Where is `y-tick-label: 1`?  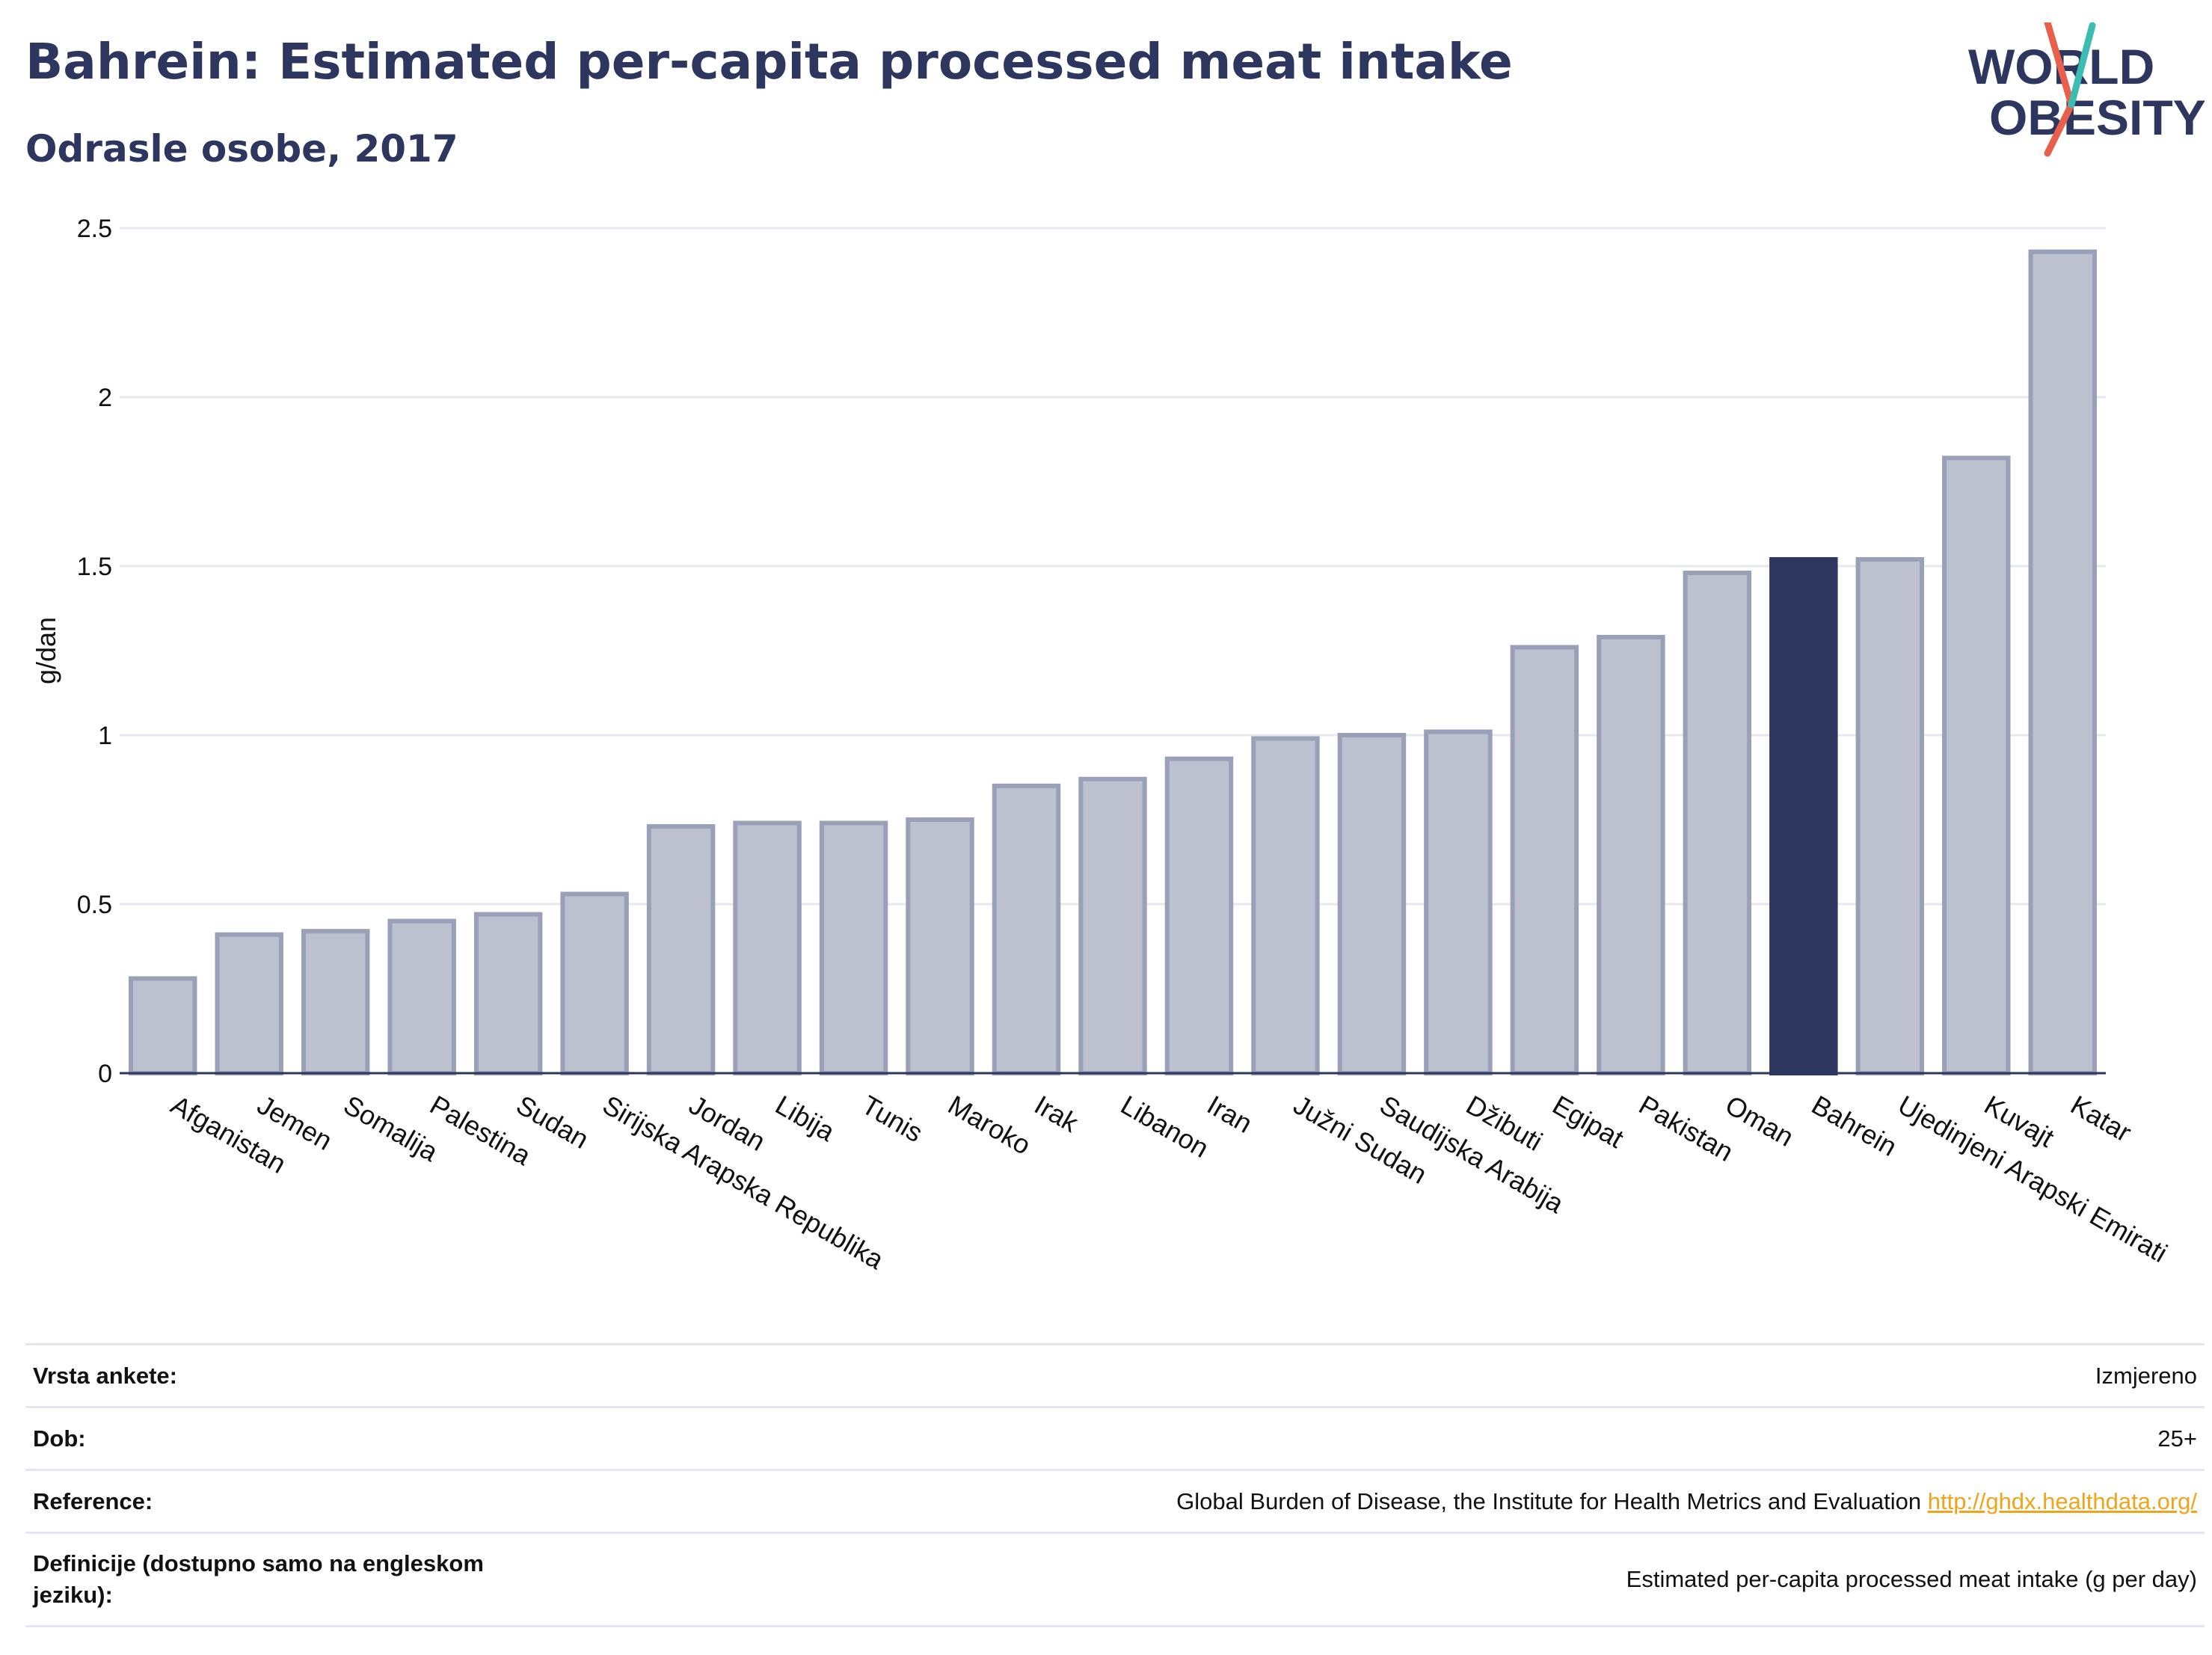
y-tick-label: 1 is located at coordinates (105, 736).